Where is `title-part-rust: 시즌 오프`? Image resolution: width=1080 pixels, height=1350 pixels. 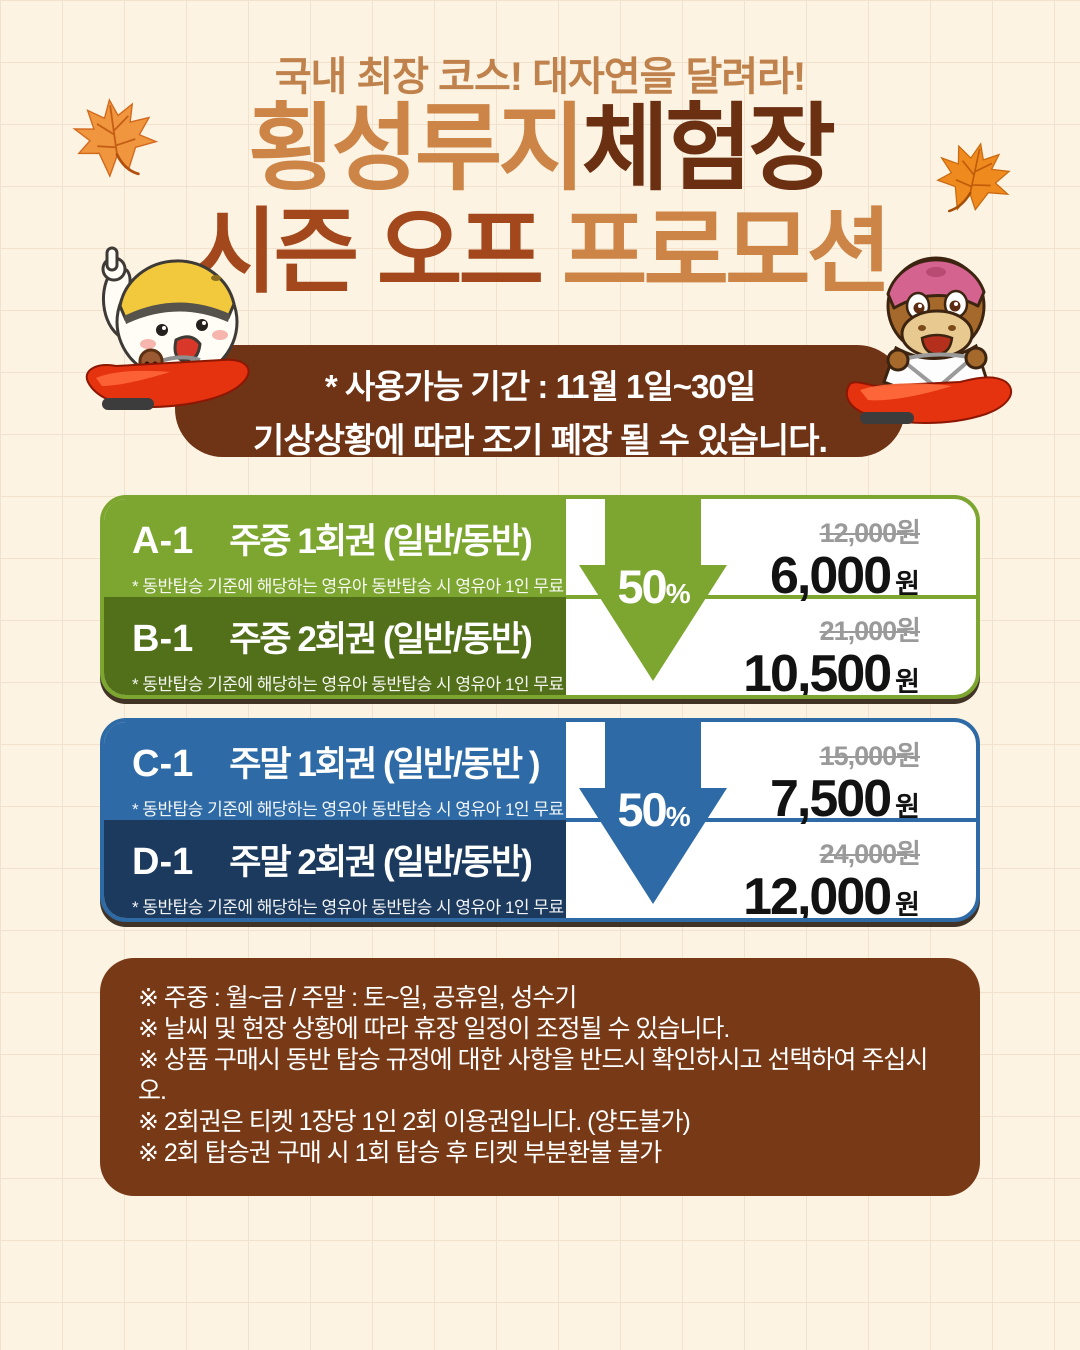 title-part-rust: 시즌 오프 is located at coordinates (367, 252).